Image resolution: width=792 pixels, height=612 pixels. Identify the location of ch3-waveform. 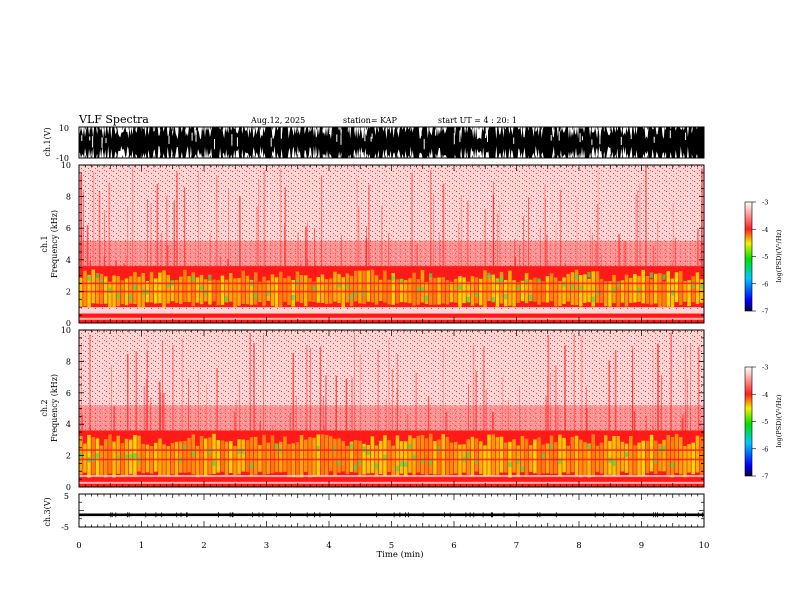
(391, 515).